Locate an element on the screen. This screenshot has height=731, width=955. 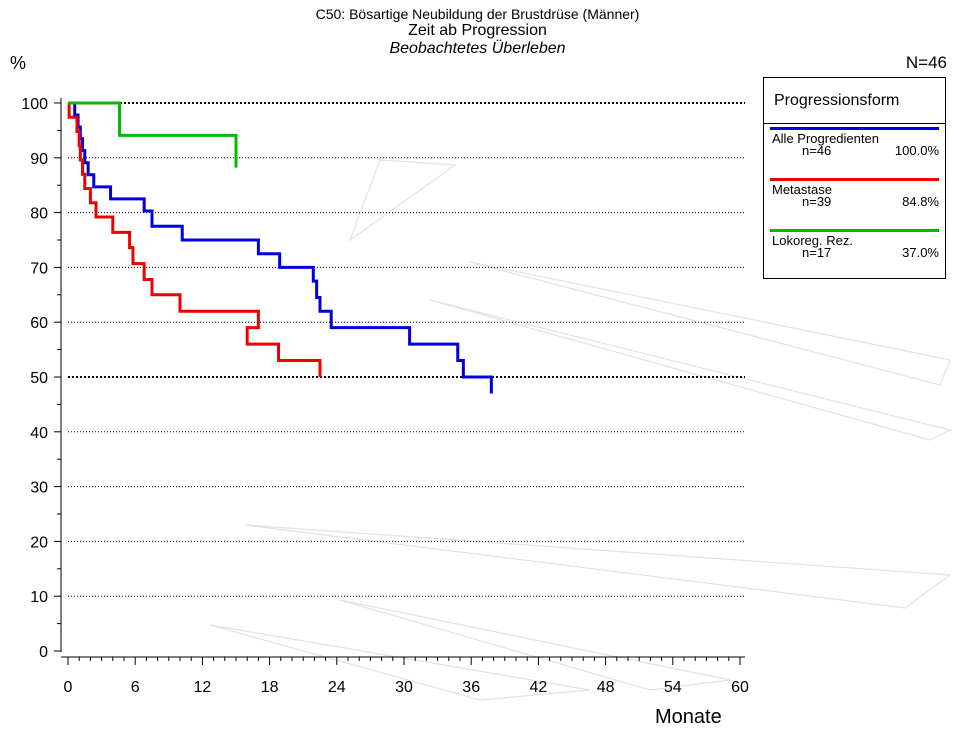
y-tick-label: 30 is located at coordinates (39, 488).